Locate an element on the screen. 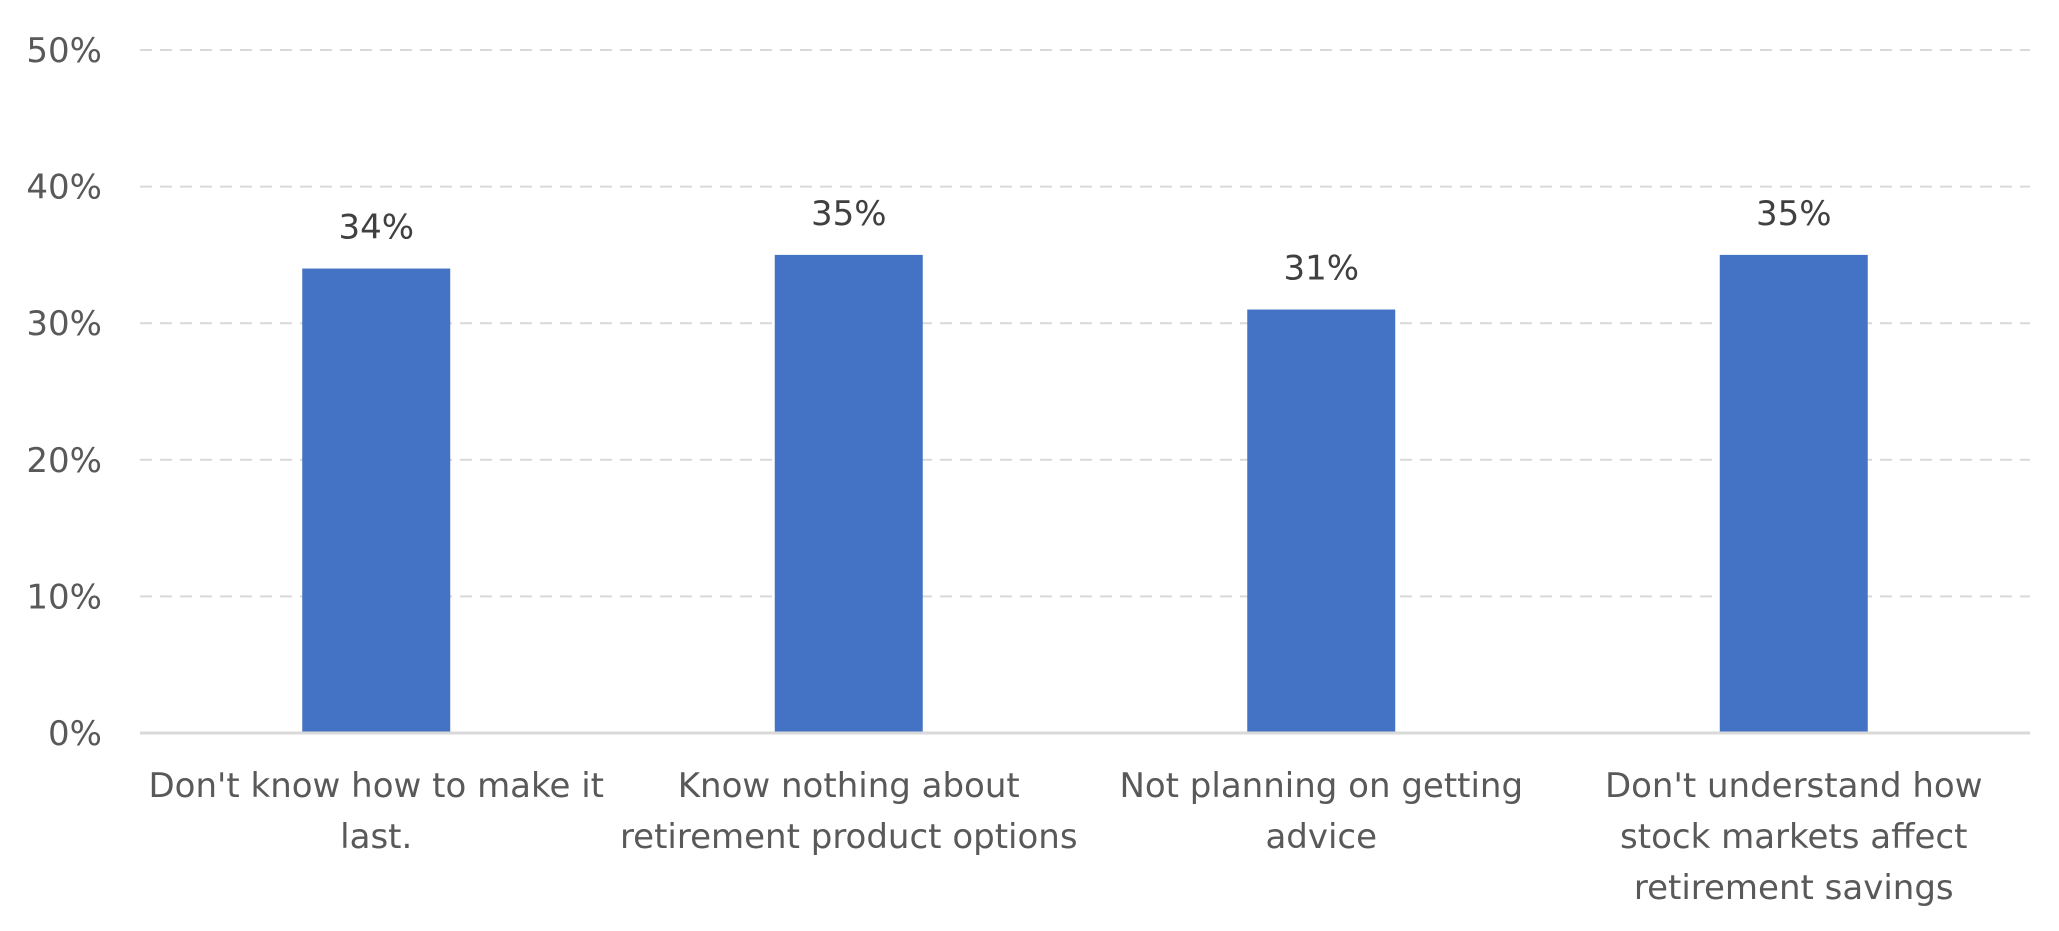 Image resolution: width=2059 pixels, height=931 pixels. y-tick-label: 0% is located at coordinates (75, 734).